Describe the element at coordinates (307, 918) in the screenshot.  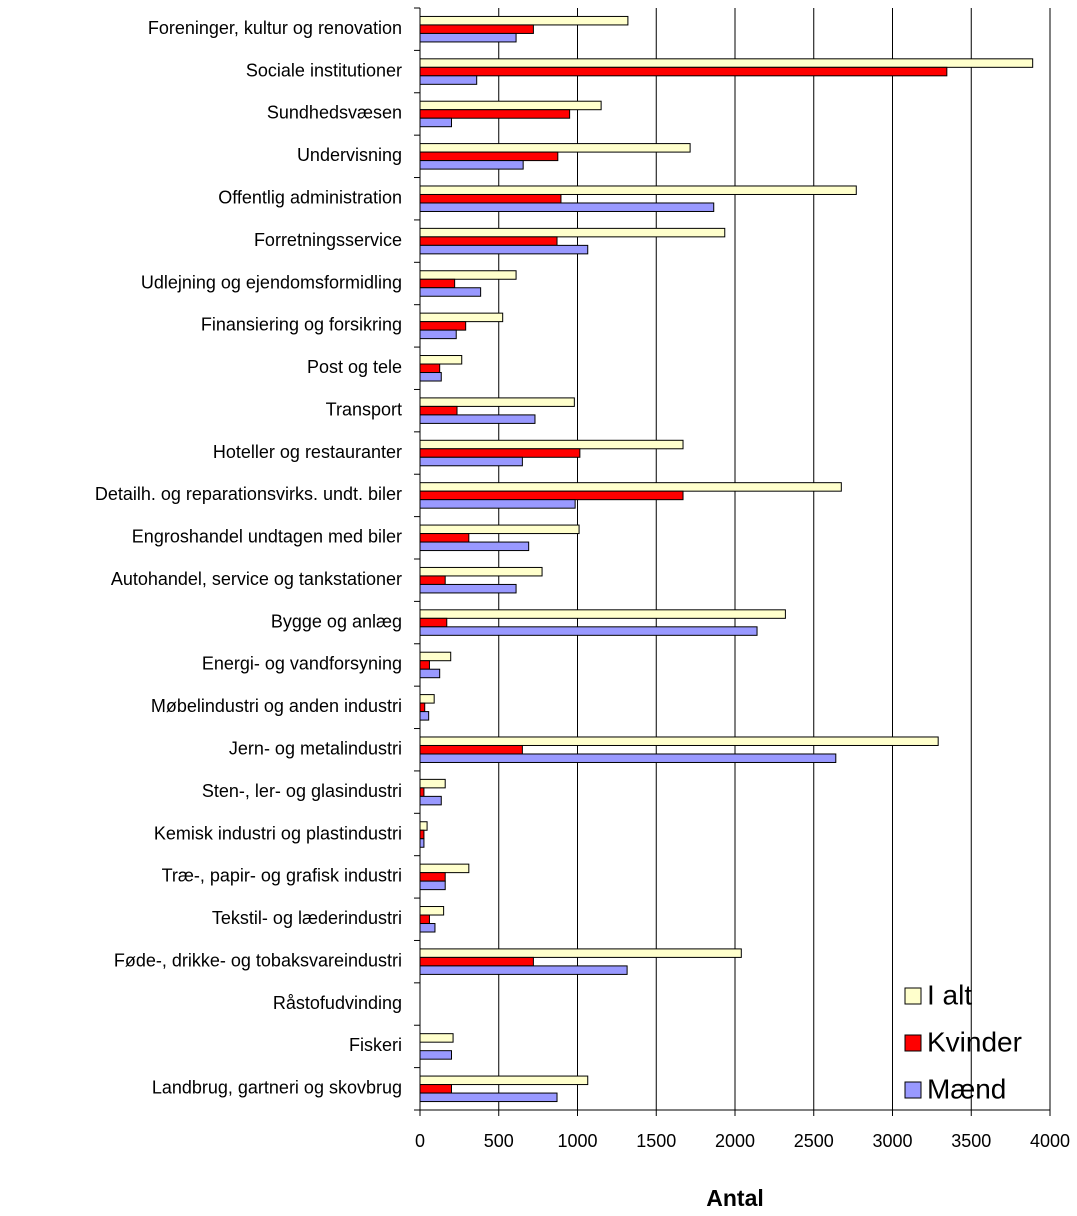
I see `y-tick-label: Tekstil- og læderindustri` at that location.